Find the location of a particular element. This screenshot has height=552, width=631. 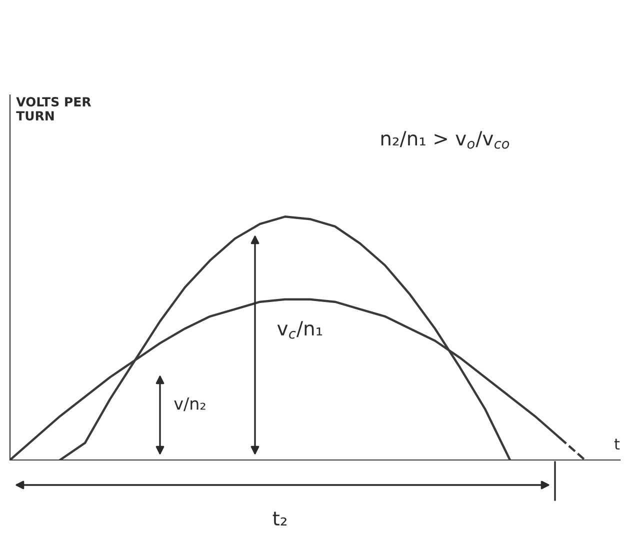

x-axis-title: t is located at coordinates (617, 444).